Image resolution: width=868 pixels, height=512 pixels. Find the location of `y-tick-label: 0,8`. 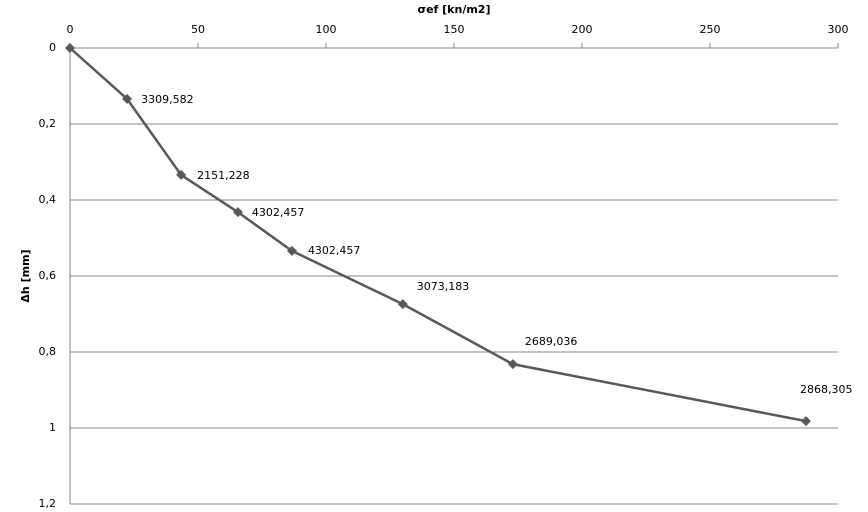

y-tick-label: 0,8 is located at coordinates (48, 351).